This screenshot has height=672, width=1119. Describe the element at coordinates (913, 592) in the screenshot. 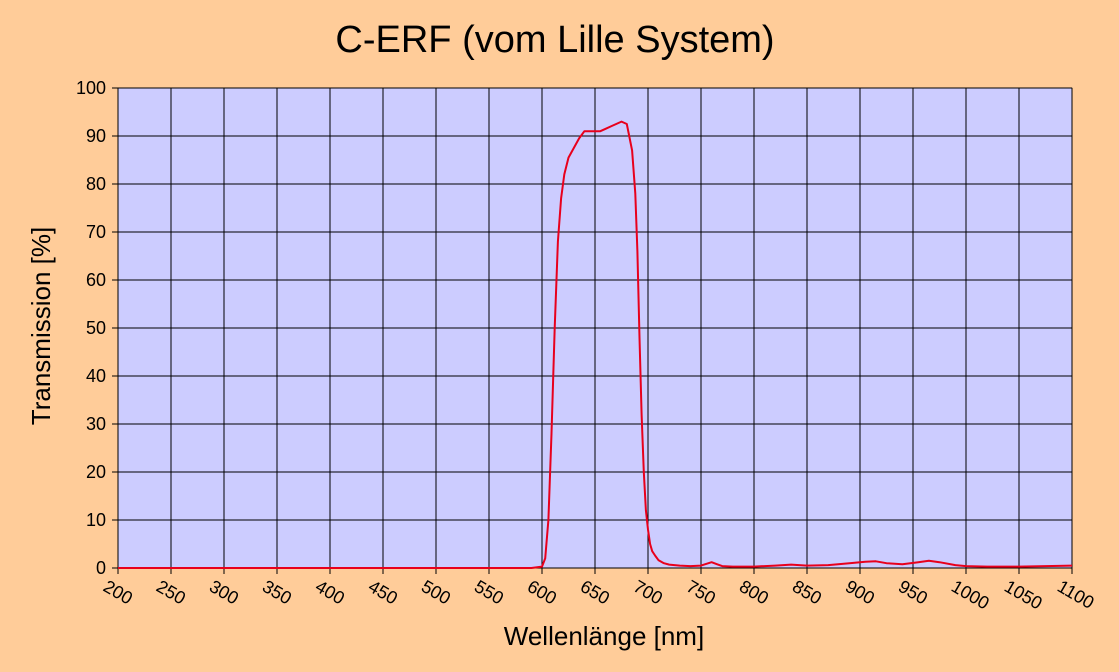

I see `x-tick-label: 950` at that location.